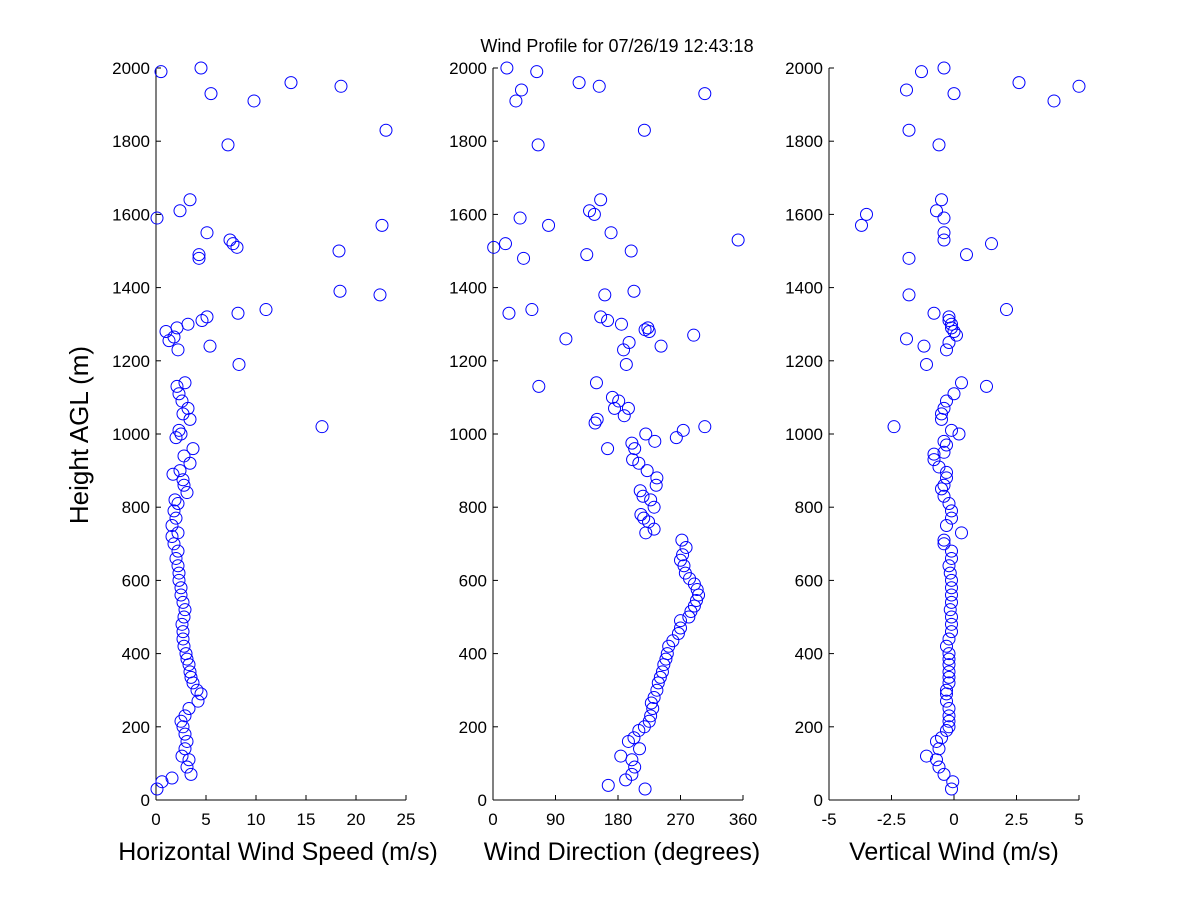 The image size is (1200, 900). What do you see at coordinates (954, 852) in the screenshot?
I see `x-axis-label: Vertical Wind (m/s)` at bounding box center [954, 852].